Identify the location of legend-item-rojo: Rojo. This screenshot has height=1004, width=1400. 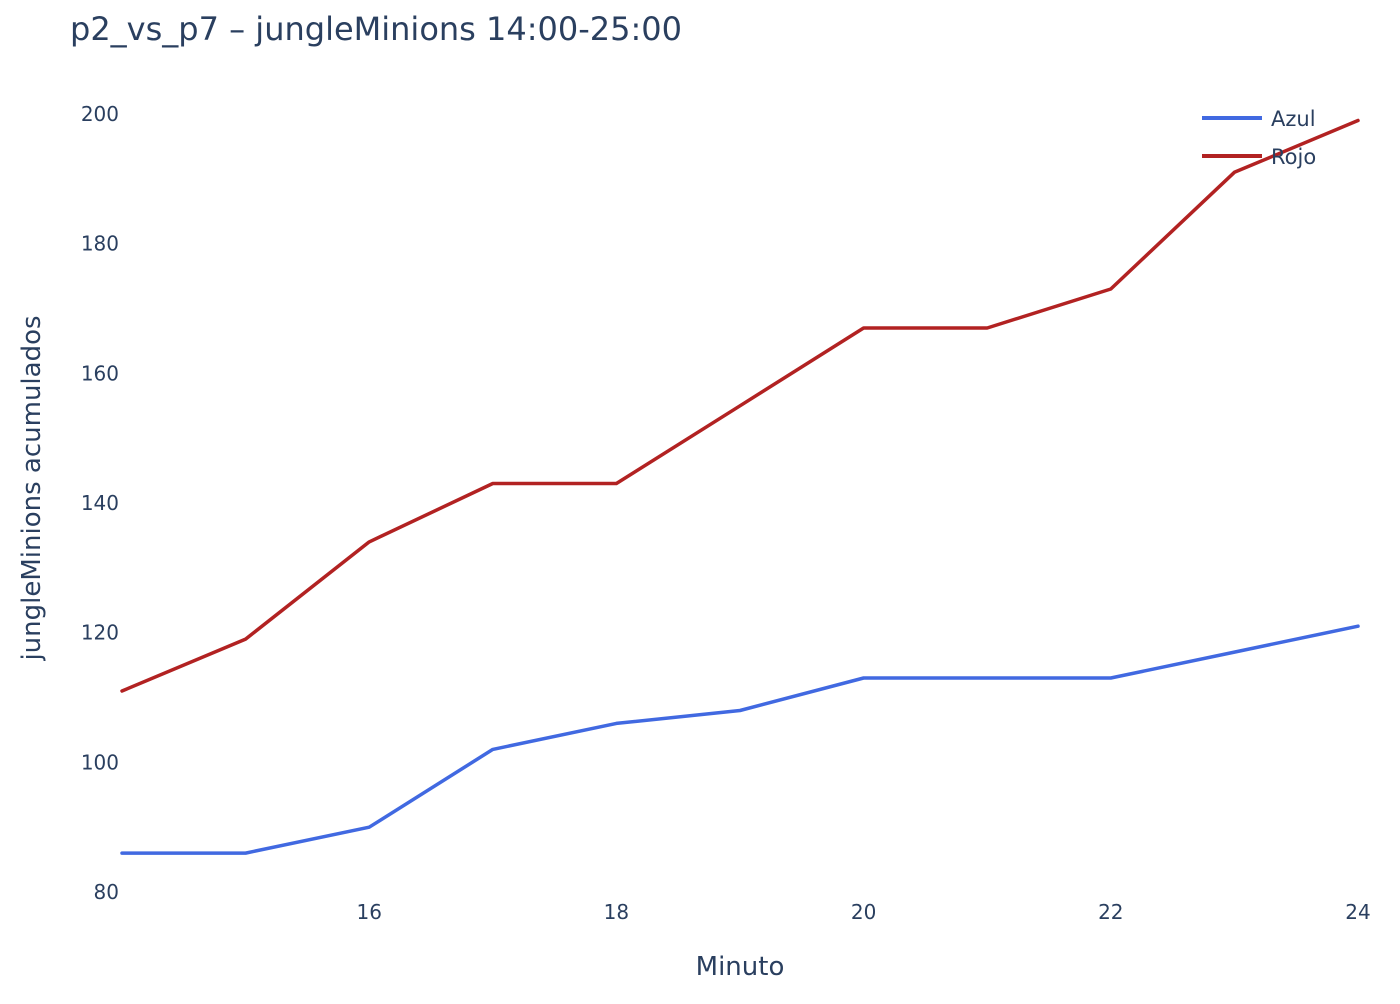
(1259, 157).